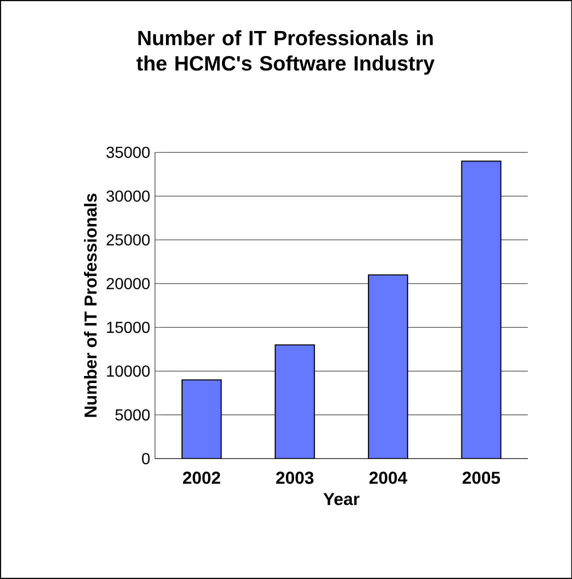 The width and height of the screenshot is (572, 579). I want to click on x-axis-title: Year, so click(341, 499).